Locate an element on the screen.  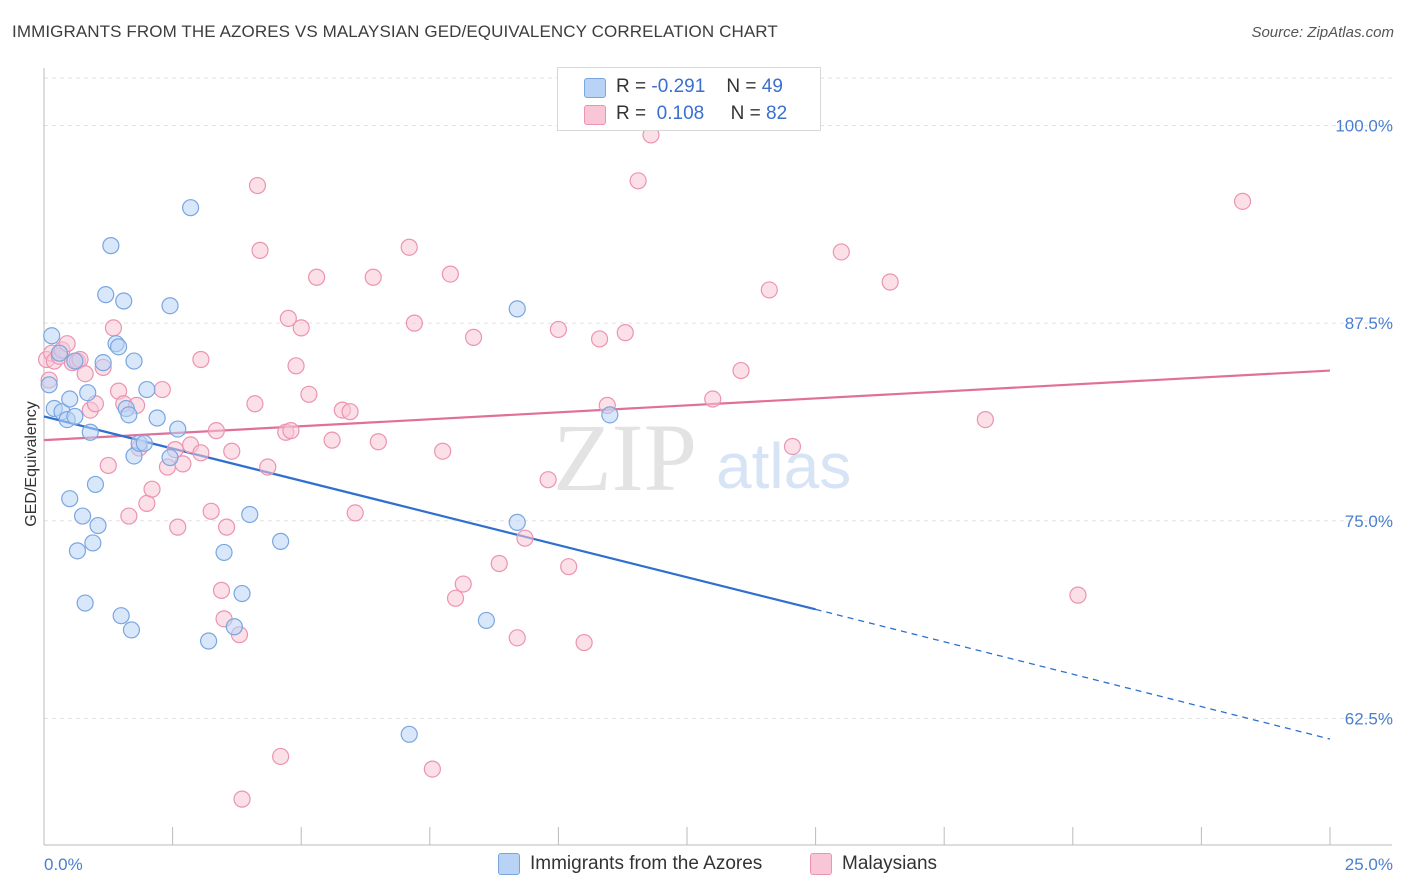
legend-n-value-2: 82 is located at coordinates (777, 113).